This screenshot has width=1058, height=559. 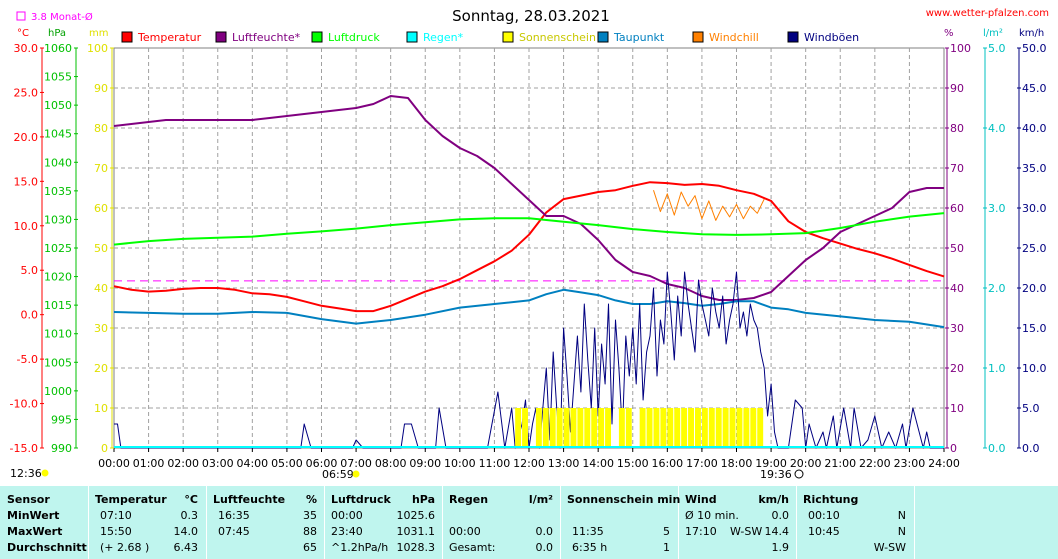 What do you see at coordinates (806, 463) in the screenshot?
I see `x-tick-label: 20:00` at bounding box center [806, 463].